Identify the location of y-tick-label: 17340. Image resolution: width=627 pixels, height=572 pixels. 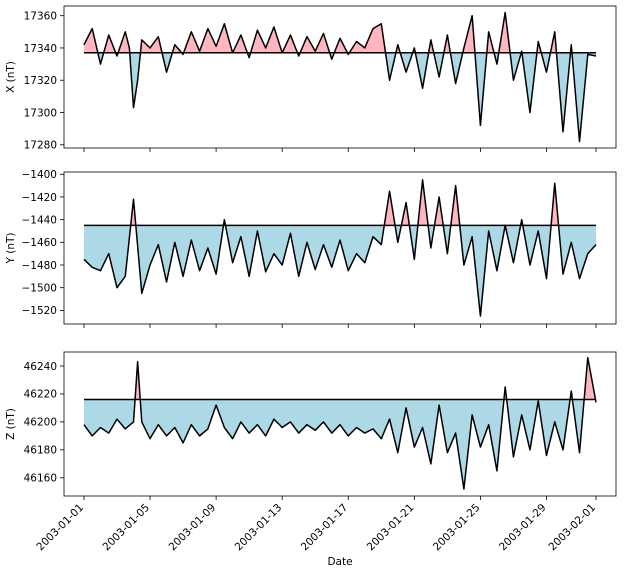
(40, 49).